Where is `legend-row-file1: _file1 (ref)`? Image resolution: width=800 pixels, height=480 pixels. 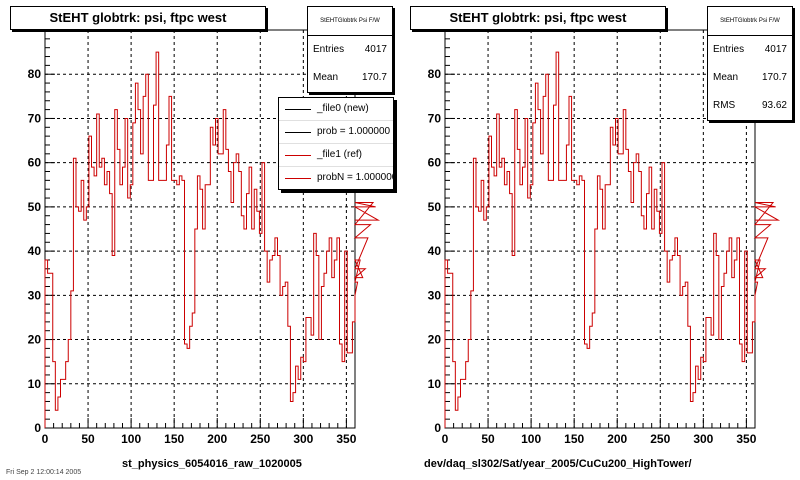 legend-row-file1: _file1 (ref) is located at coordinates (336, 155).